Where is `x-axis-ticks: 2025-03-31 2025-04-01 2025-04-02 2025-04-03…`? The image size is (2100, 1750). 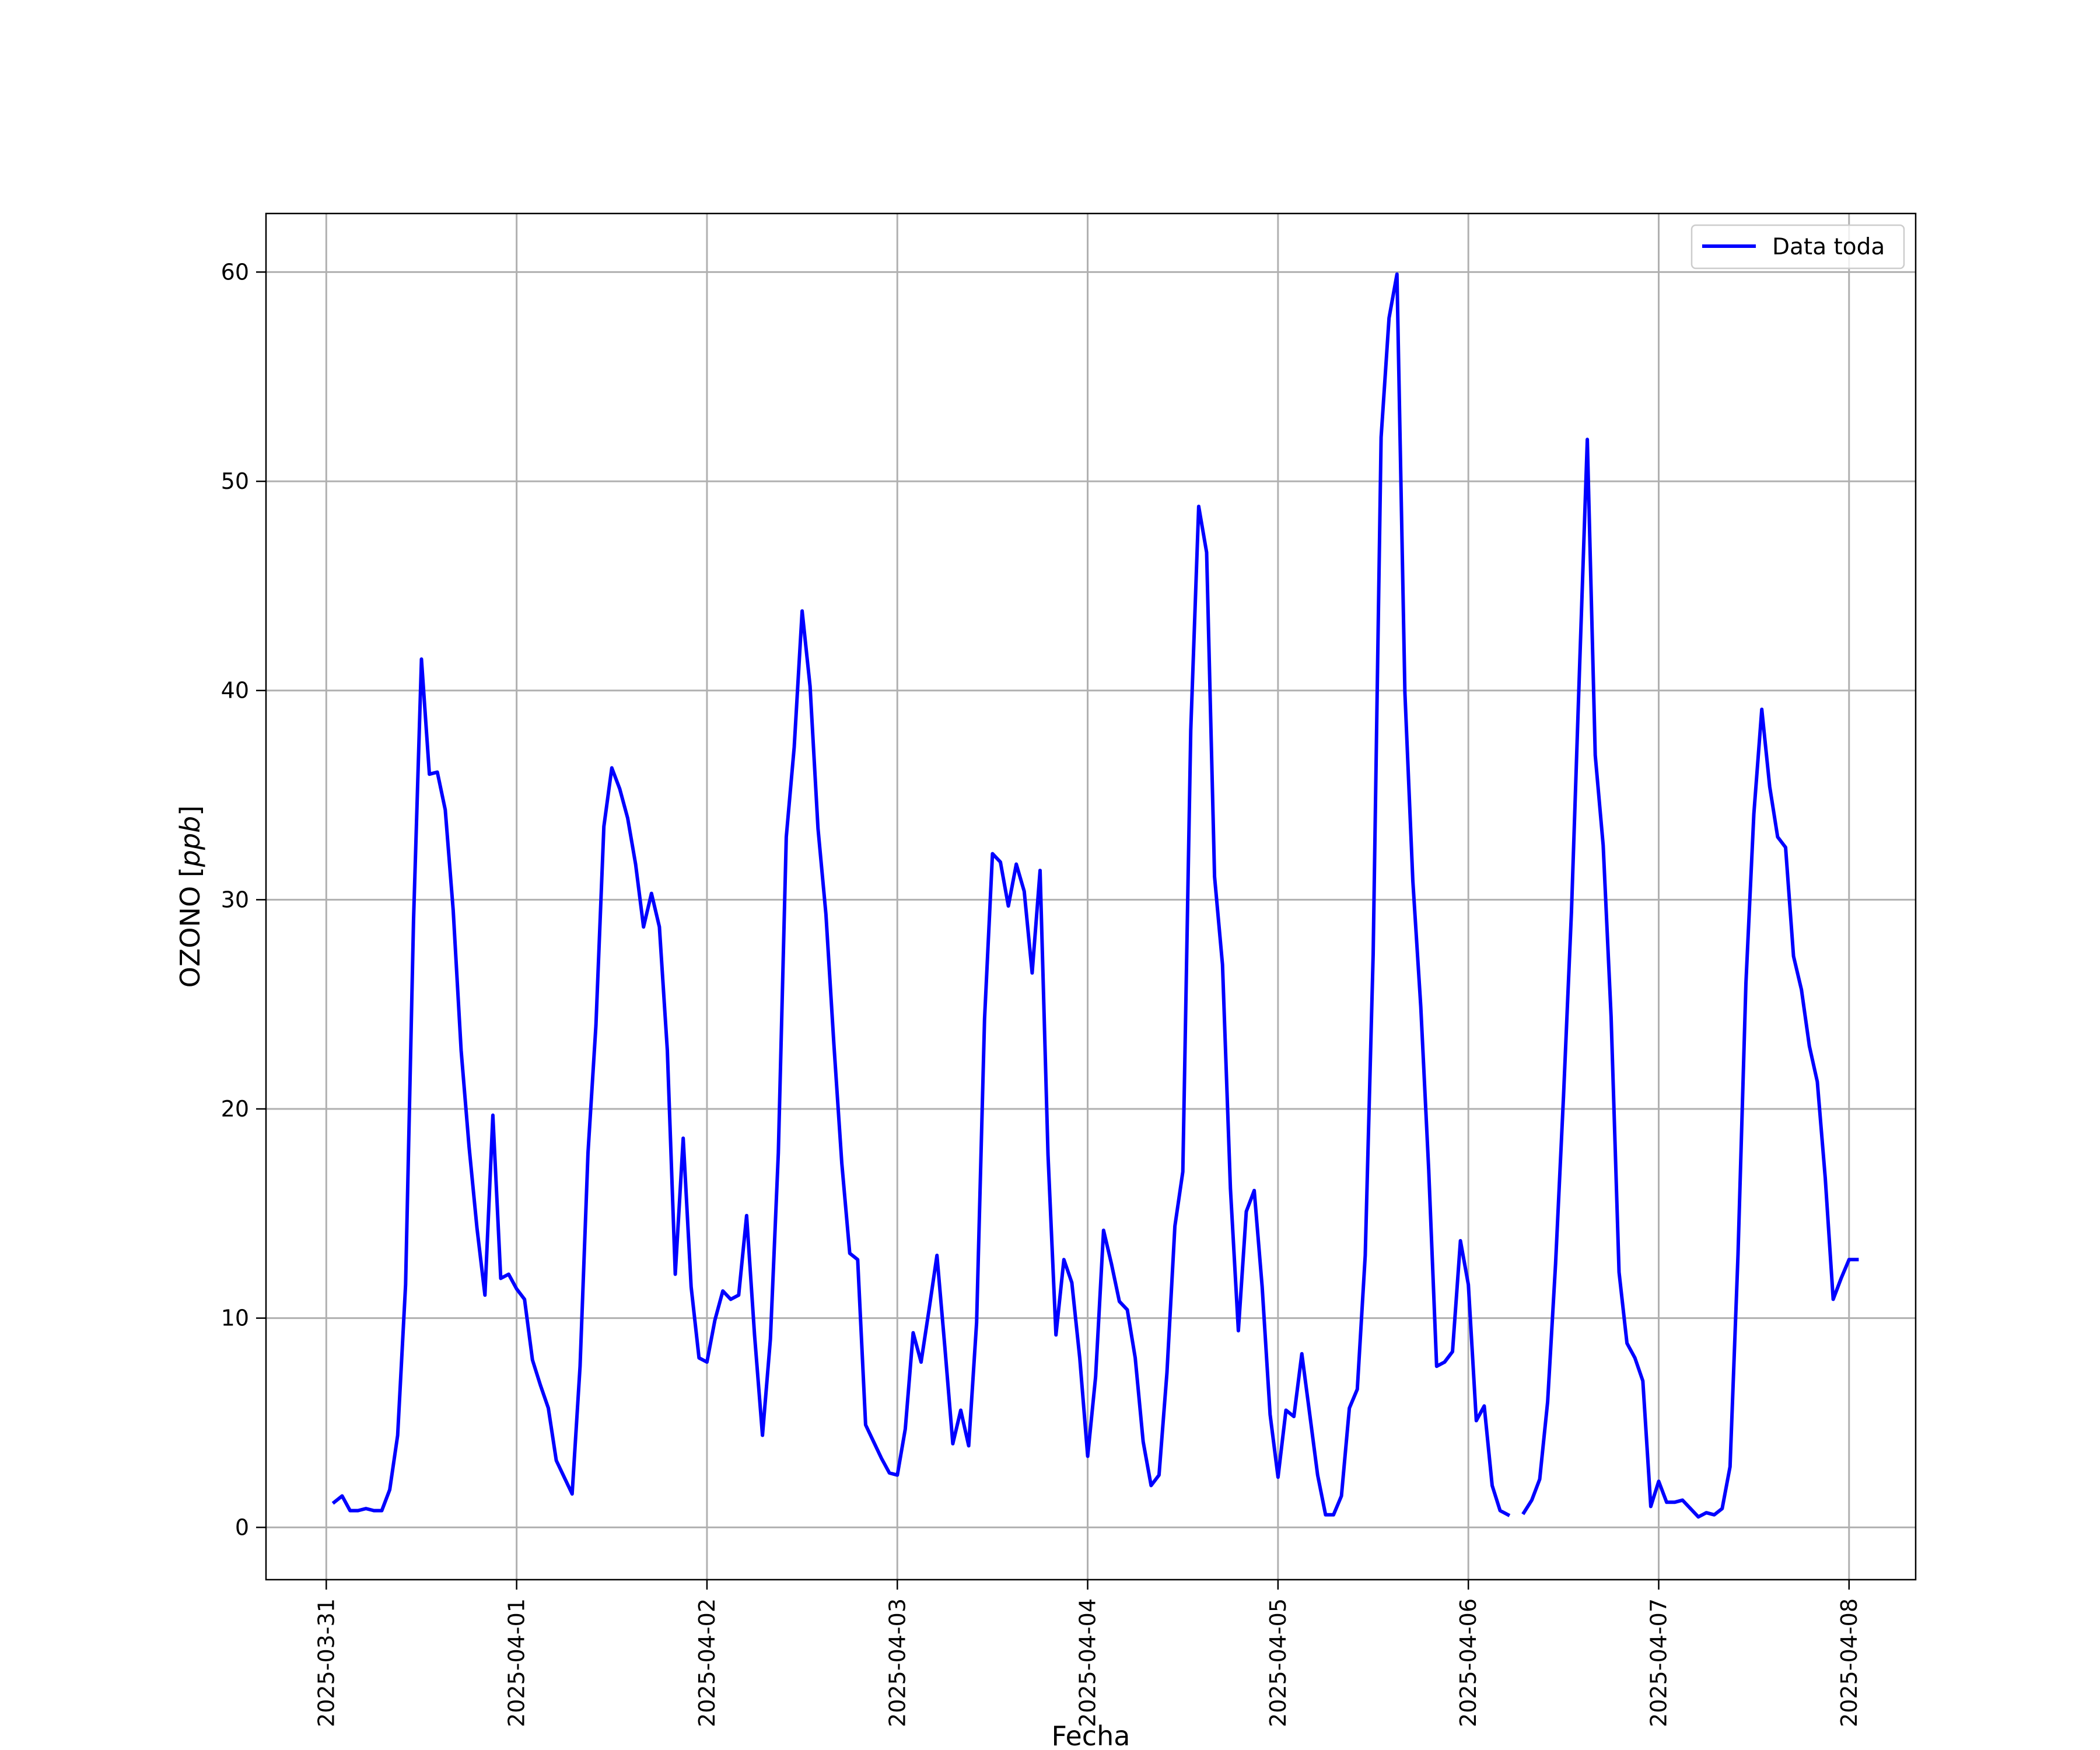 x-axis-ticks: 2025-03-31 2025-04-01 2025-04-02 2025-04-03… is located at coordinates (1087, 1653).